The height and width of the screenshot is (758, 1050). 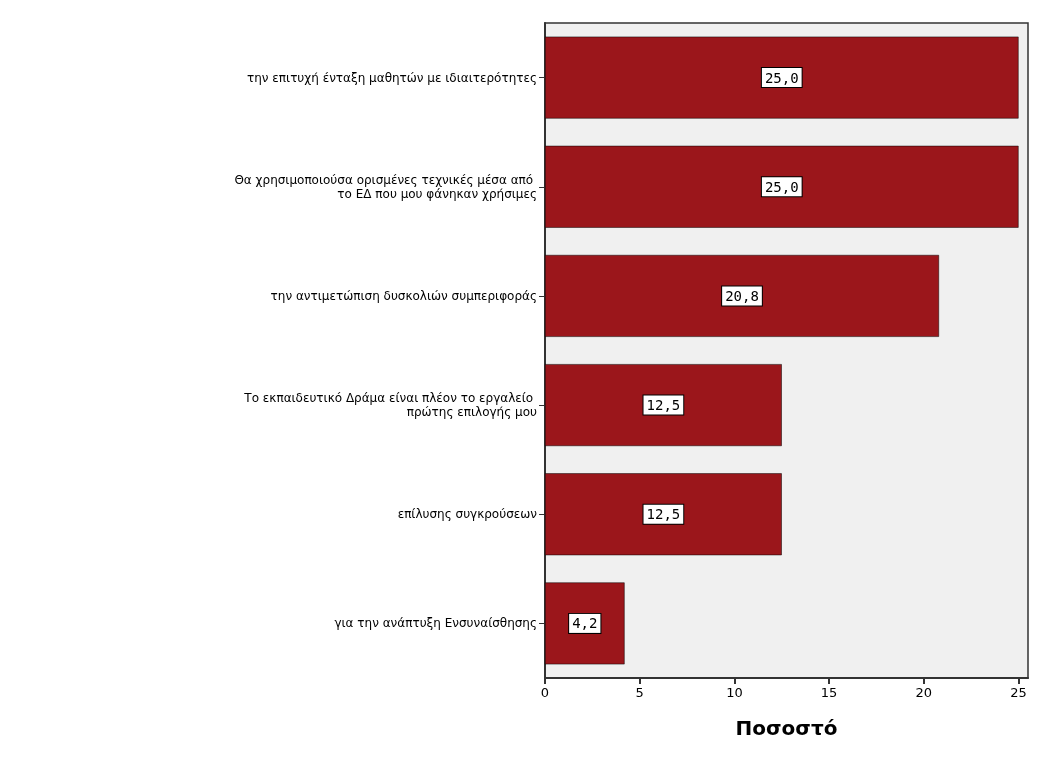 I want to click on x-tick-label: 10, so click(x=734, y=692).